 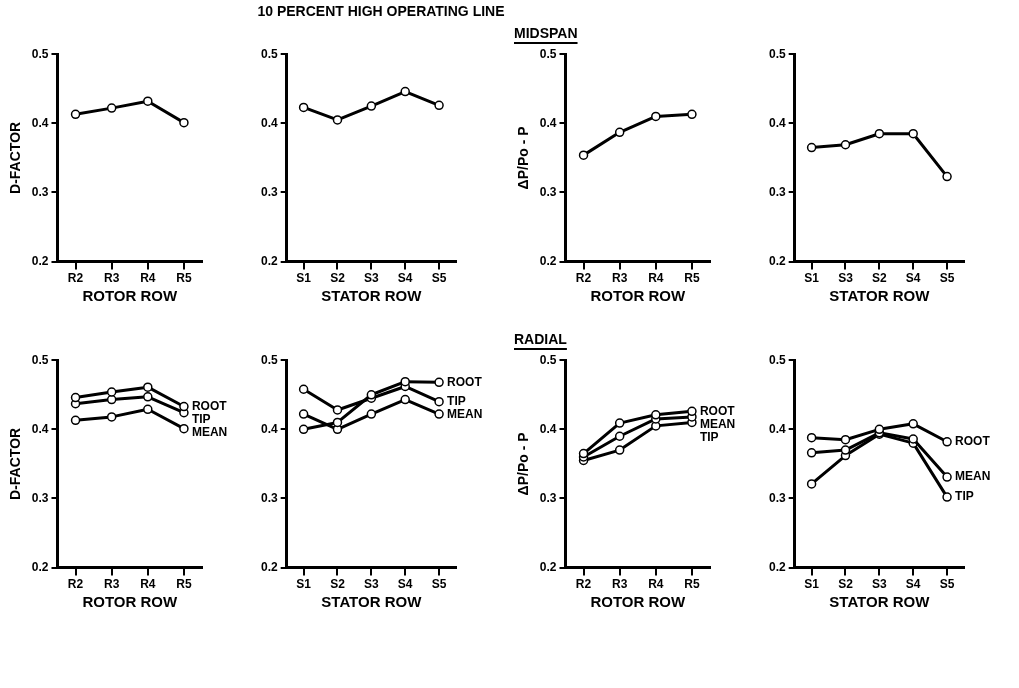 What do you see at coordinates (381, 11) in the screenshot?
I see `chart-title: 10 PERCENT HIGH OPERATING LINE` at bounding box center [381, 11].